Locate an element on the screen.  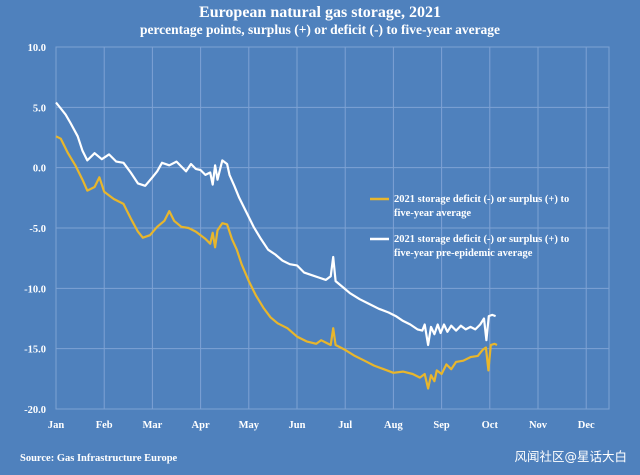
chart-title: European natural gas storage, 2021 is located at coordinates (320, 12).